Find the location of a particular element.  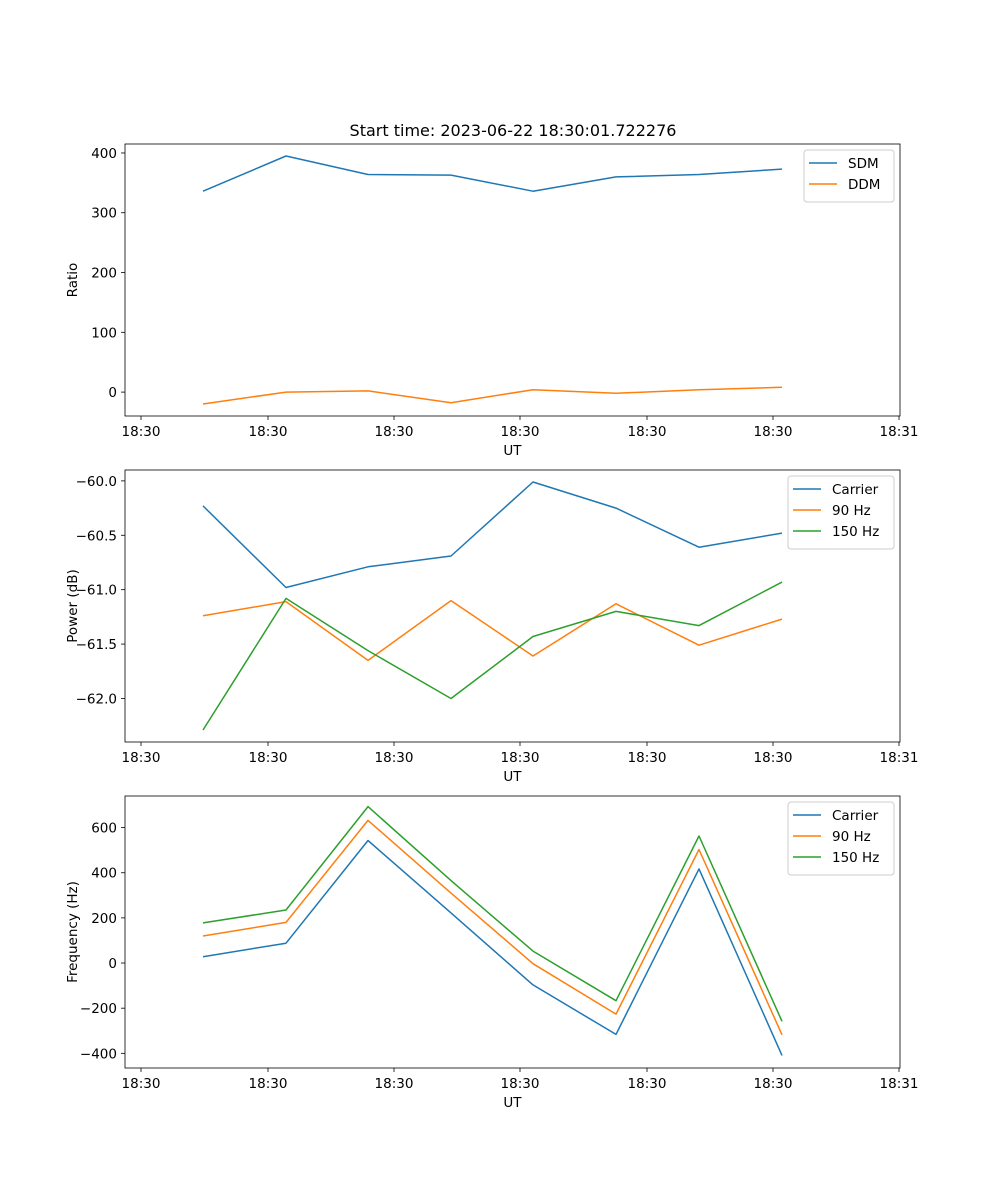

legend: SDM DDM is located at coordinates (849, 176).